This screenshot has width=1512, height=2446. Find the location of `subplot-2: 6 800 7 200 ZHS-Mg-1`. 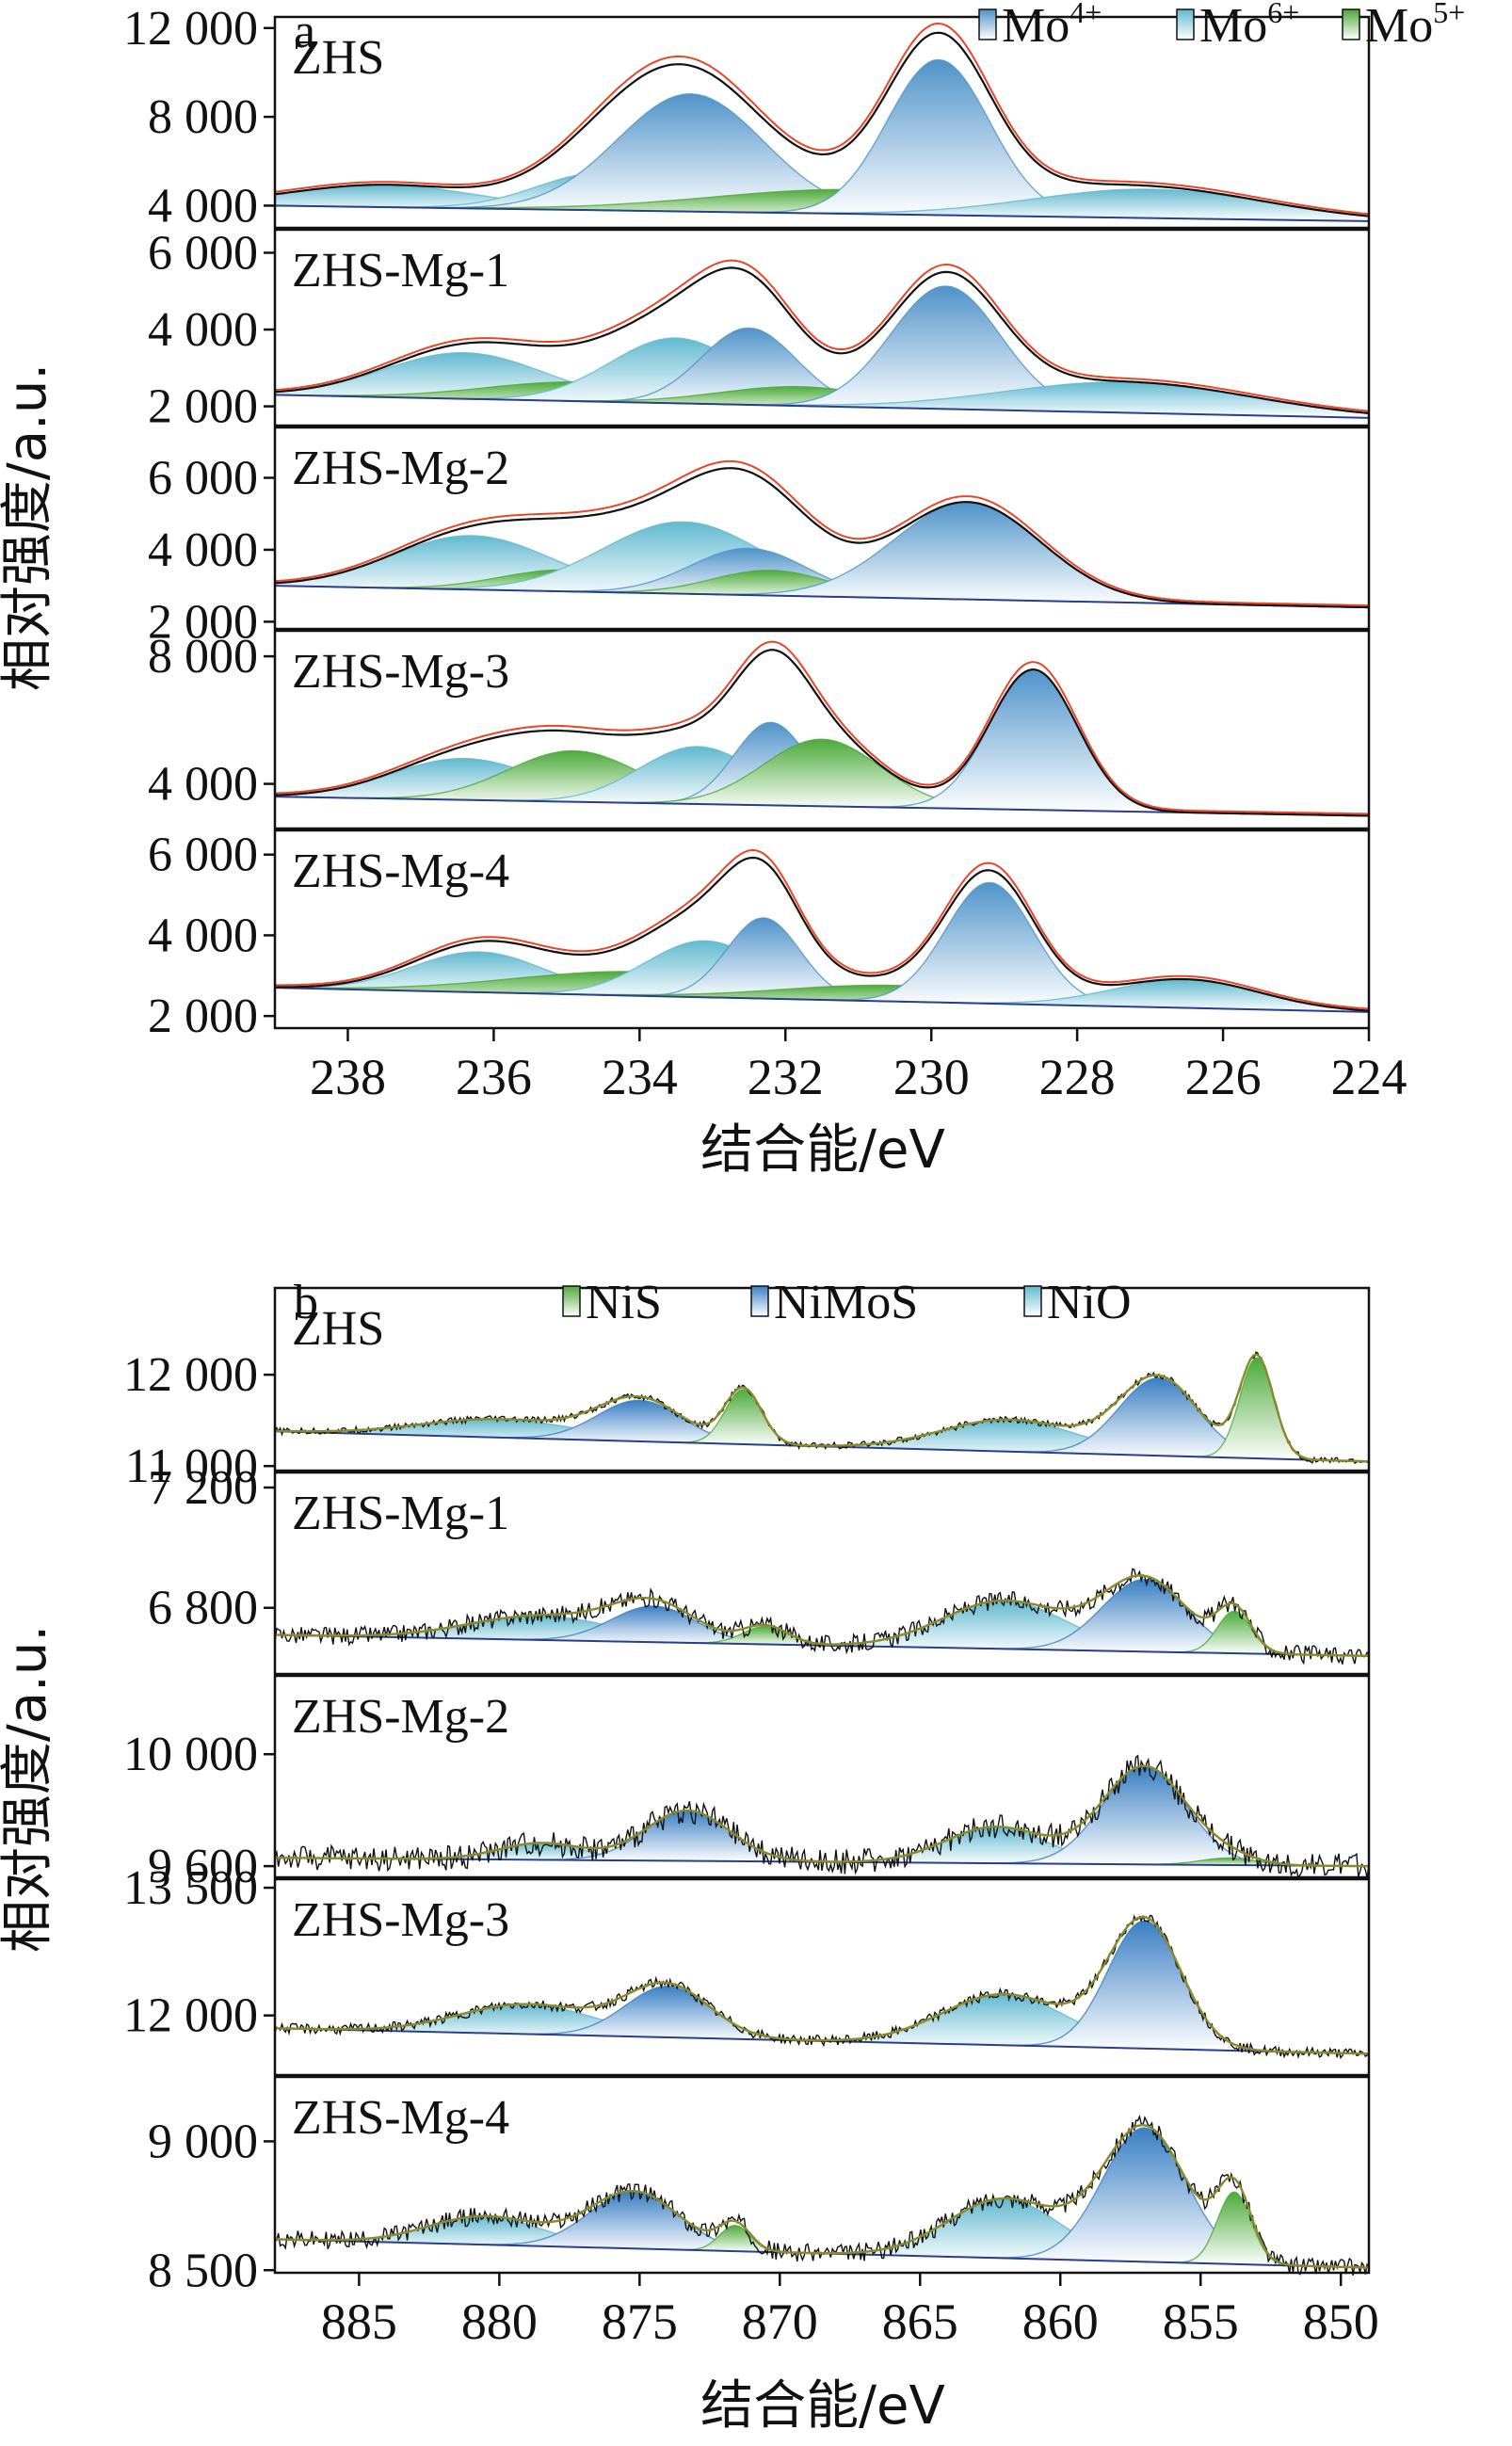

subplot-2: 6 800 7 200 ZHS-Mg-1 is located at coordinates (759, 1568).